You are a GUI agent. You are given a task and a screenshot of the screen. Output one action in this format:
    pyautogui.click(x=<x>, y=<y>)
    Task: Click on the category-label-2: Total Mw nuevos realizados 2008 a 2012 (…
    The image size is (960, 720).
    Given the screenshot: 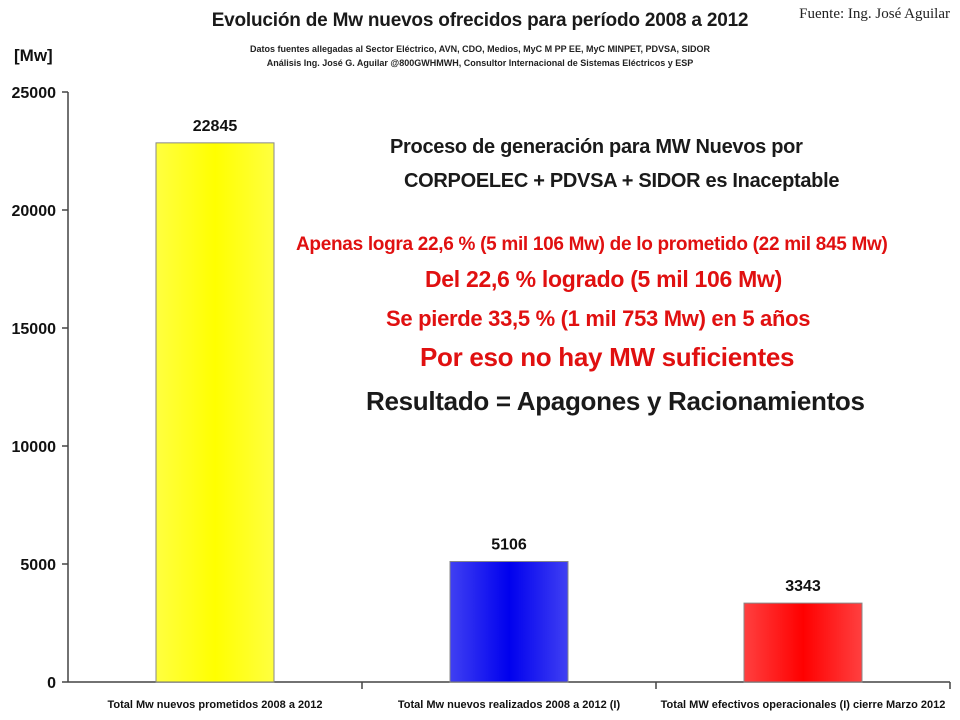 What is the action you would take?
    pyautogui.click(x=509, y=705)
    